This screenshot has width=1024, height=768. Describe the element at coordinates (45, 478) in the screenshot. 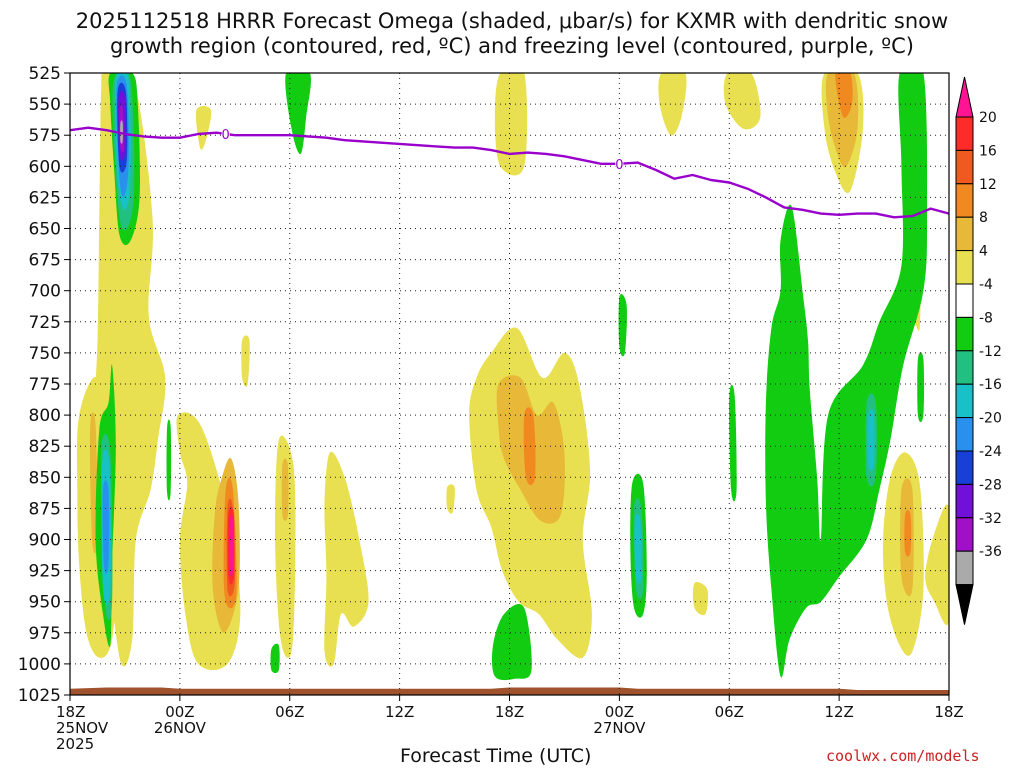

I see `y-tick-label: 850` at that location.